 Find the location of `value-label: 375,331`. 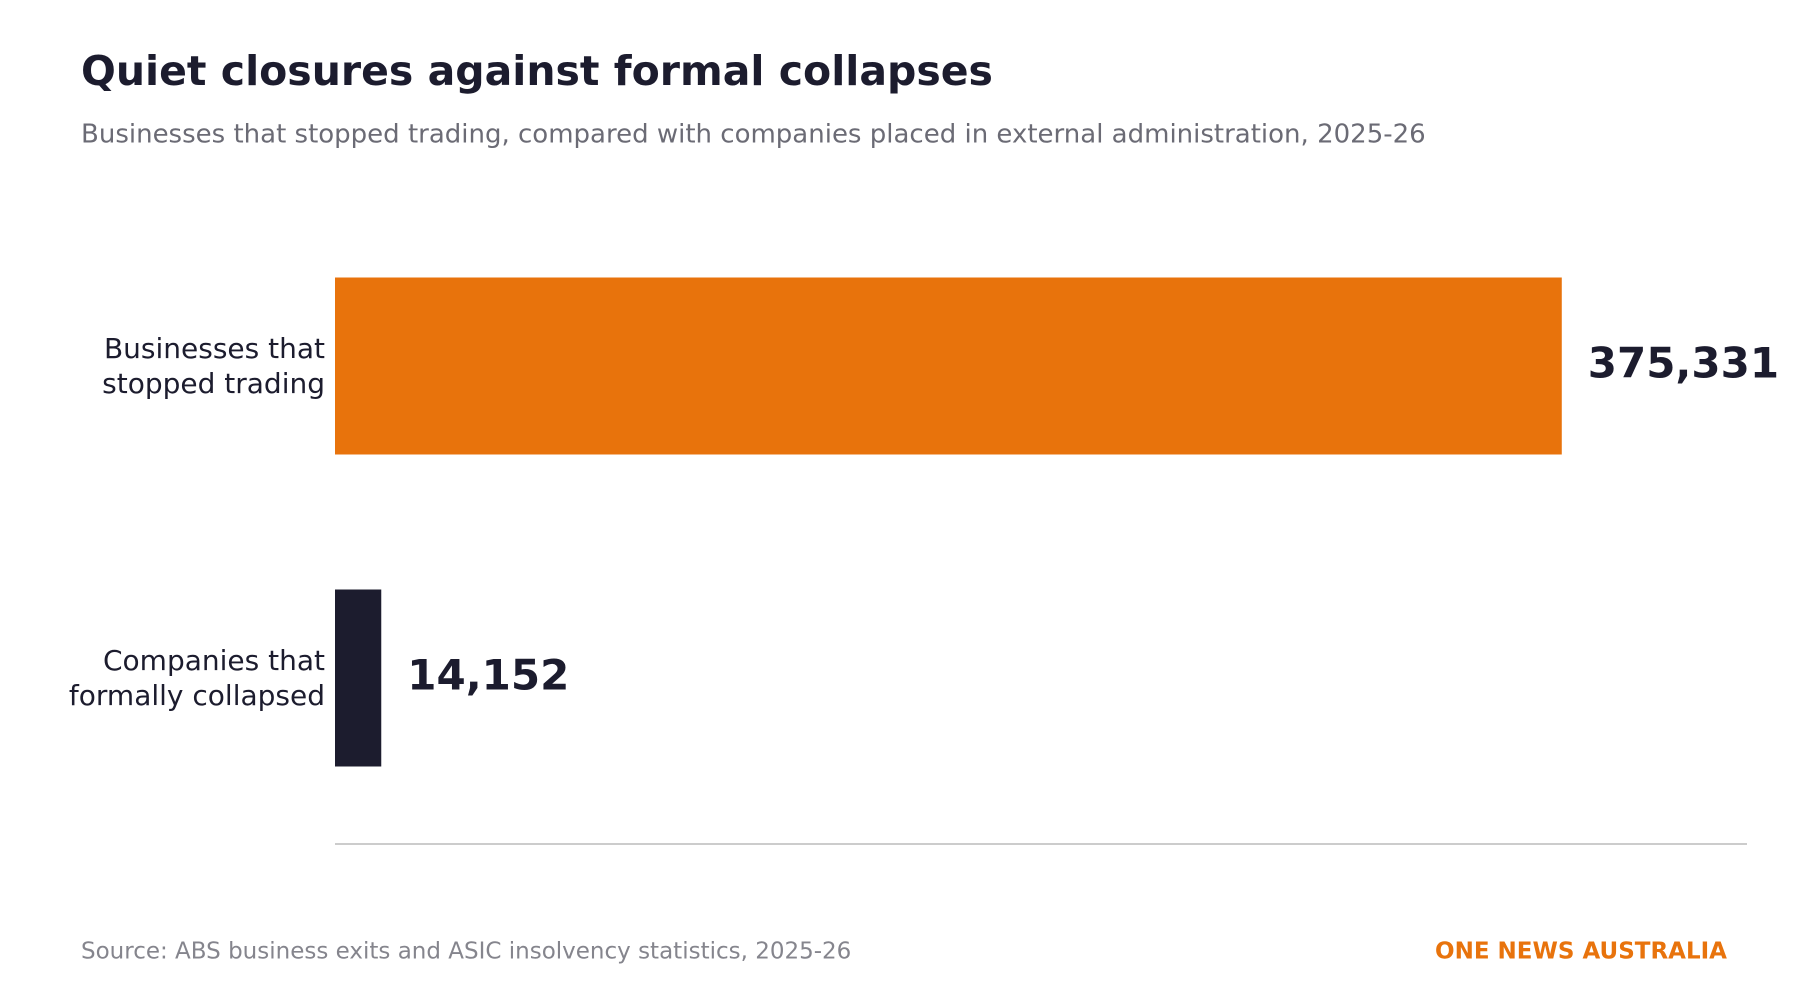

value-label: 375,331 is located at coordinates (1683, 363).